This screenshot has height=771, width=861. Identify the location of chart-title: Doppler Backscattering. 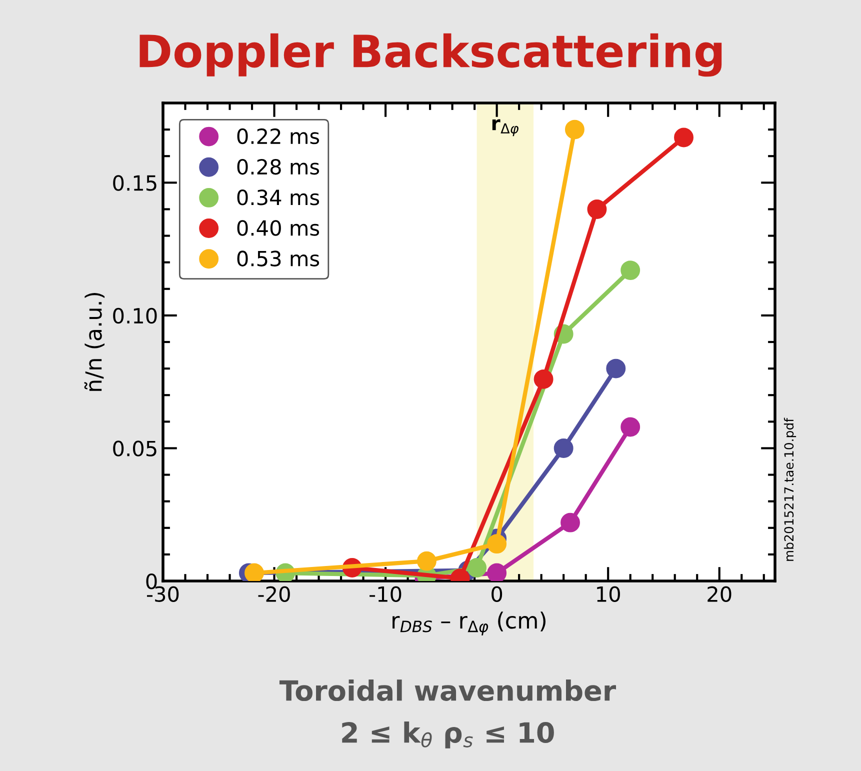
(431, 55).